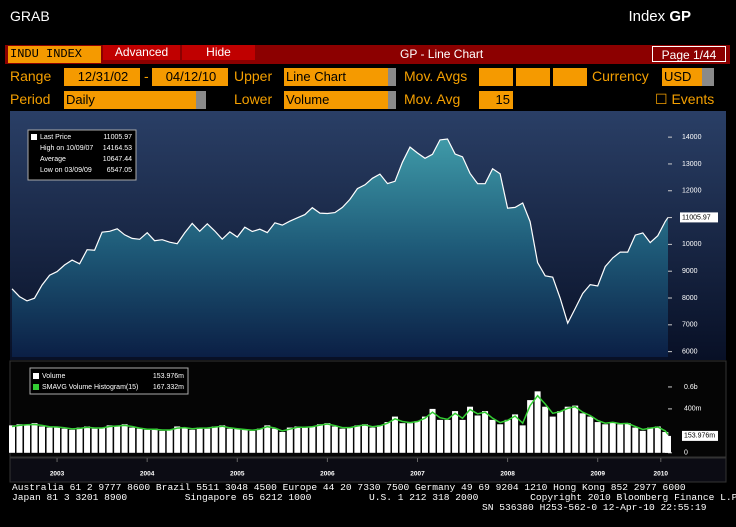 Image resolution: width=736 pixels, height=527 pixels. What do you see at coordinates (119, 170) in the screenshot?
I see `legend-value: 6547.05` at bounding box center [119, 170].